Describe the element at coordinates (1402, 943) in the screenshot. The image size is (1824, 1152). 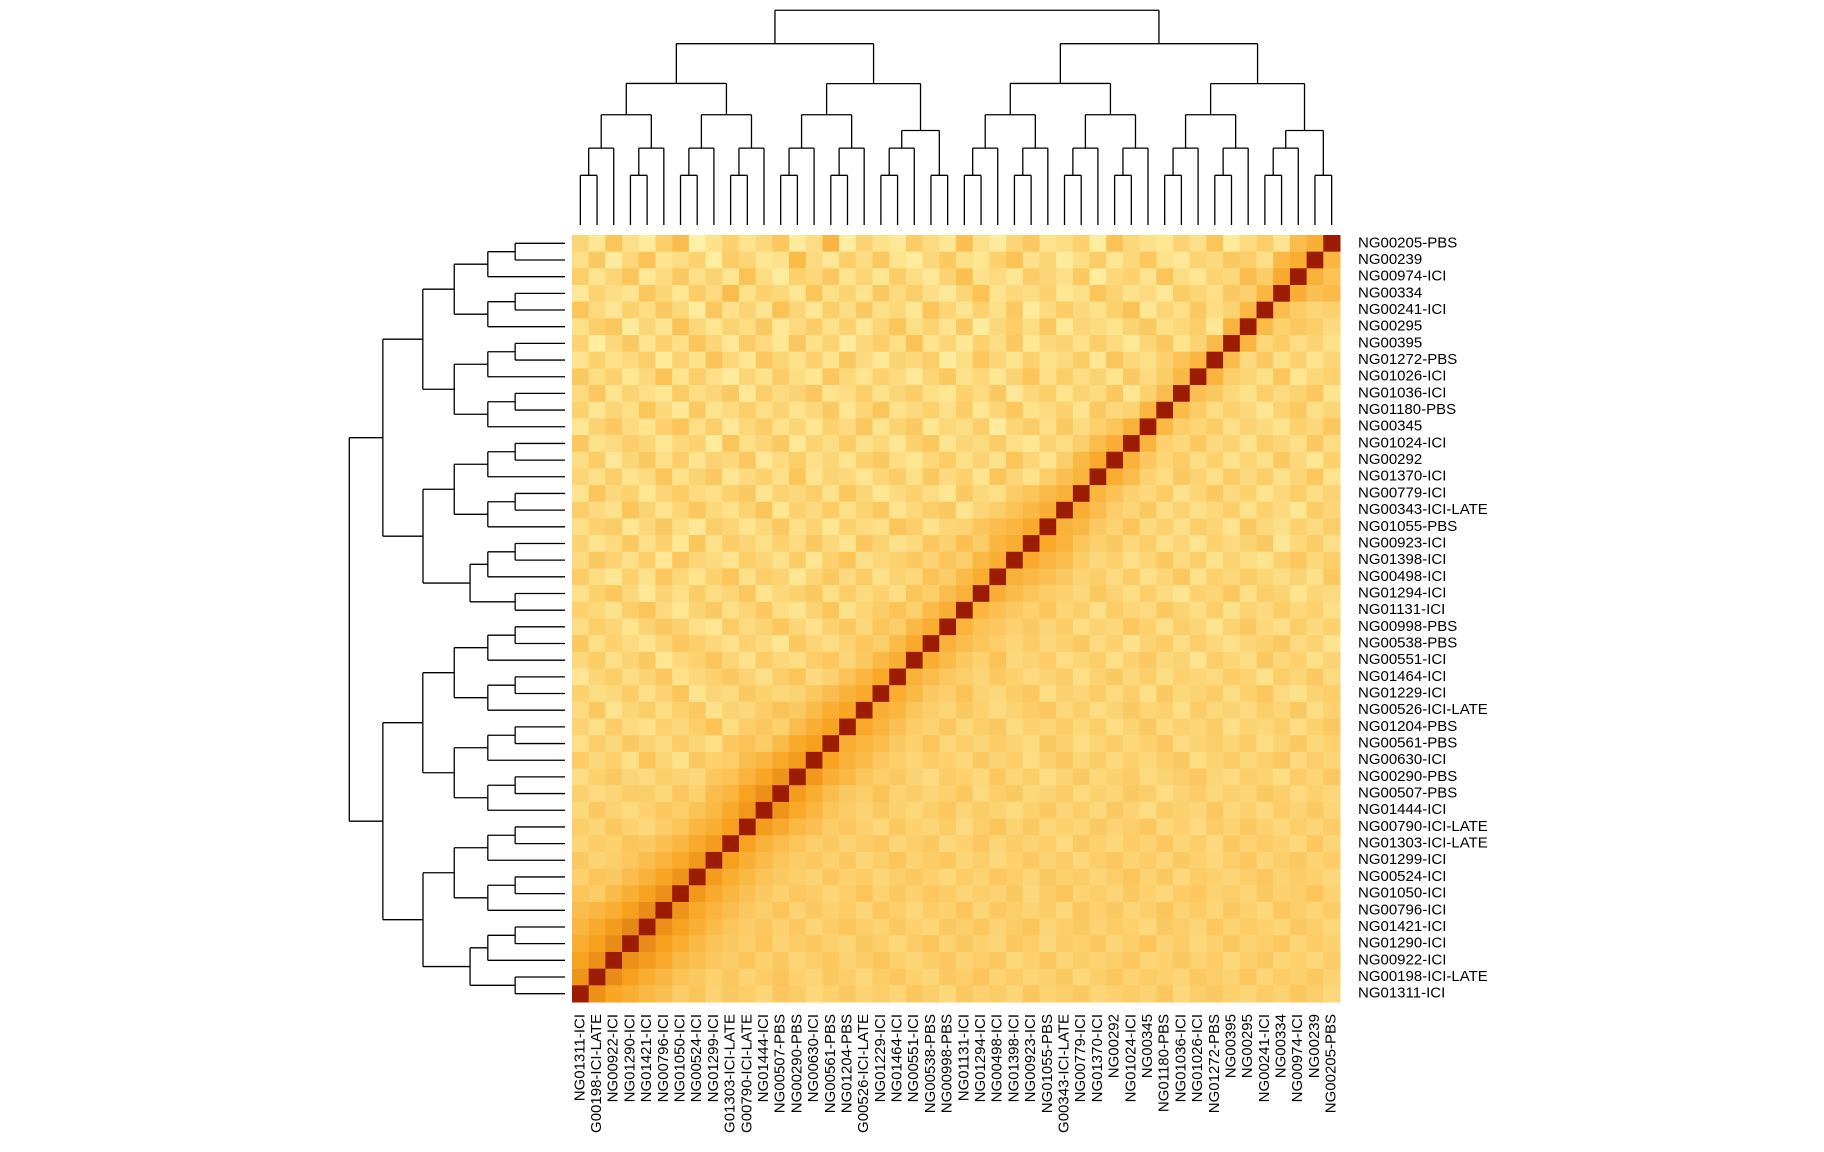
I see `row-label: NG01290-ICI` at that location.